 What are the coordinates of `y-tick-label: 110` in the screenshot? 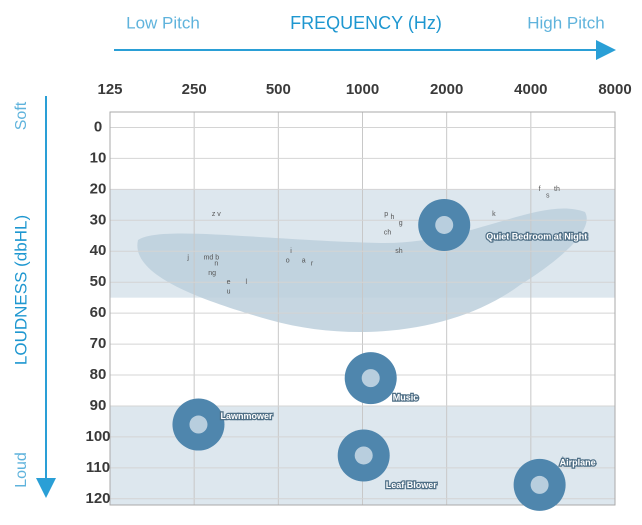 It's located at (98, 467).